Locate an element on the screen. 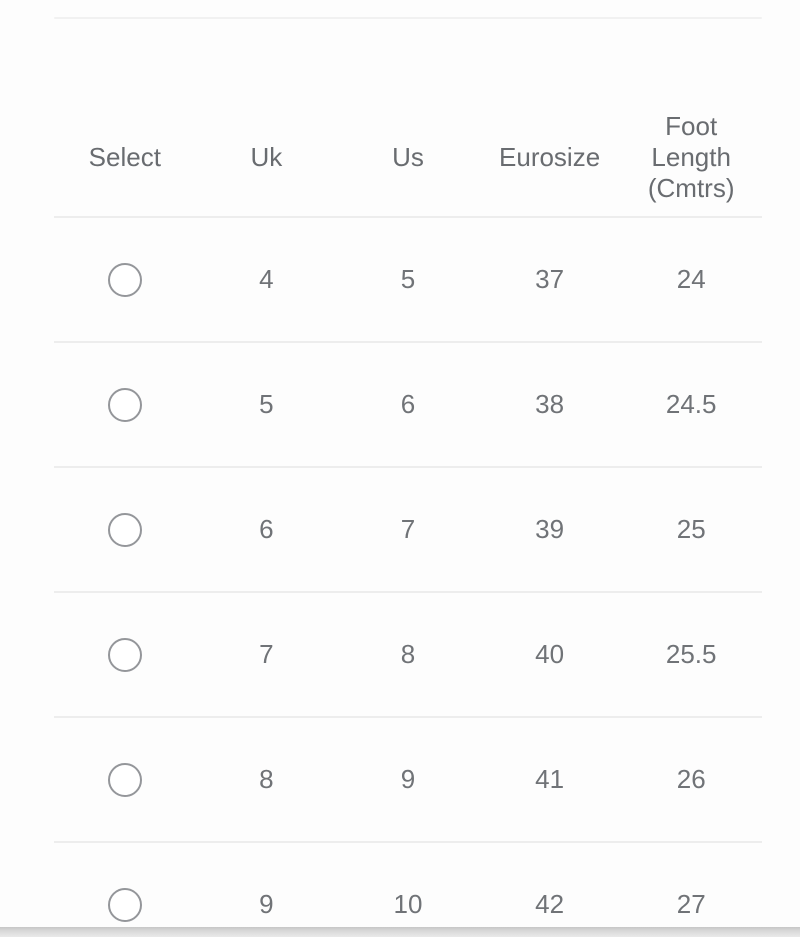  size-row: 5 6 38 24.5 is located at coordinates (408, 405).